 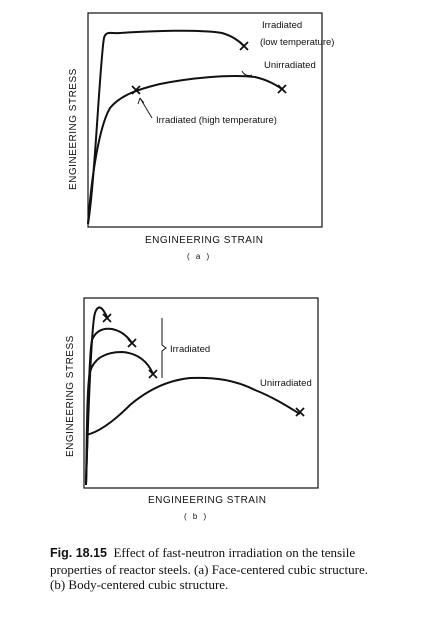 What do you see at coordinates (204, 240) in the screenshot?
I see `xlabel-a: ENGINEERING STRAIN` at bounding box center [204, 240].